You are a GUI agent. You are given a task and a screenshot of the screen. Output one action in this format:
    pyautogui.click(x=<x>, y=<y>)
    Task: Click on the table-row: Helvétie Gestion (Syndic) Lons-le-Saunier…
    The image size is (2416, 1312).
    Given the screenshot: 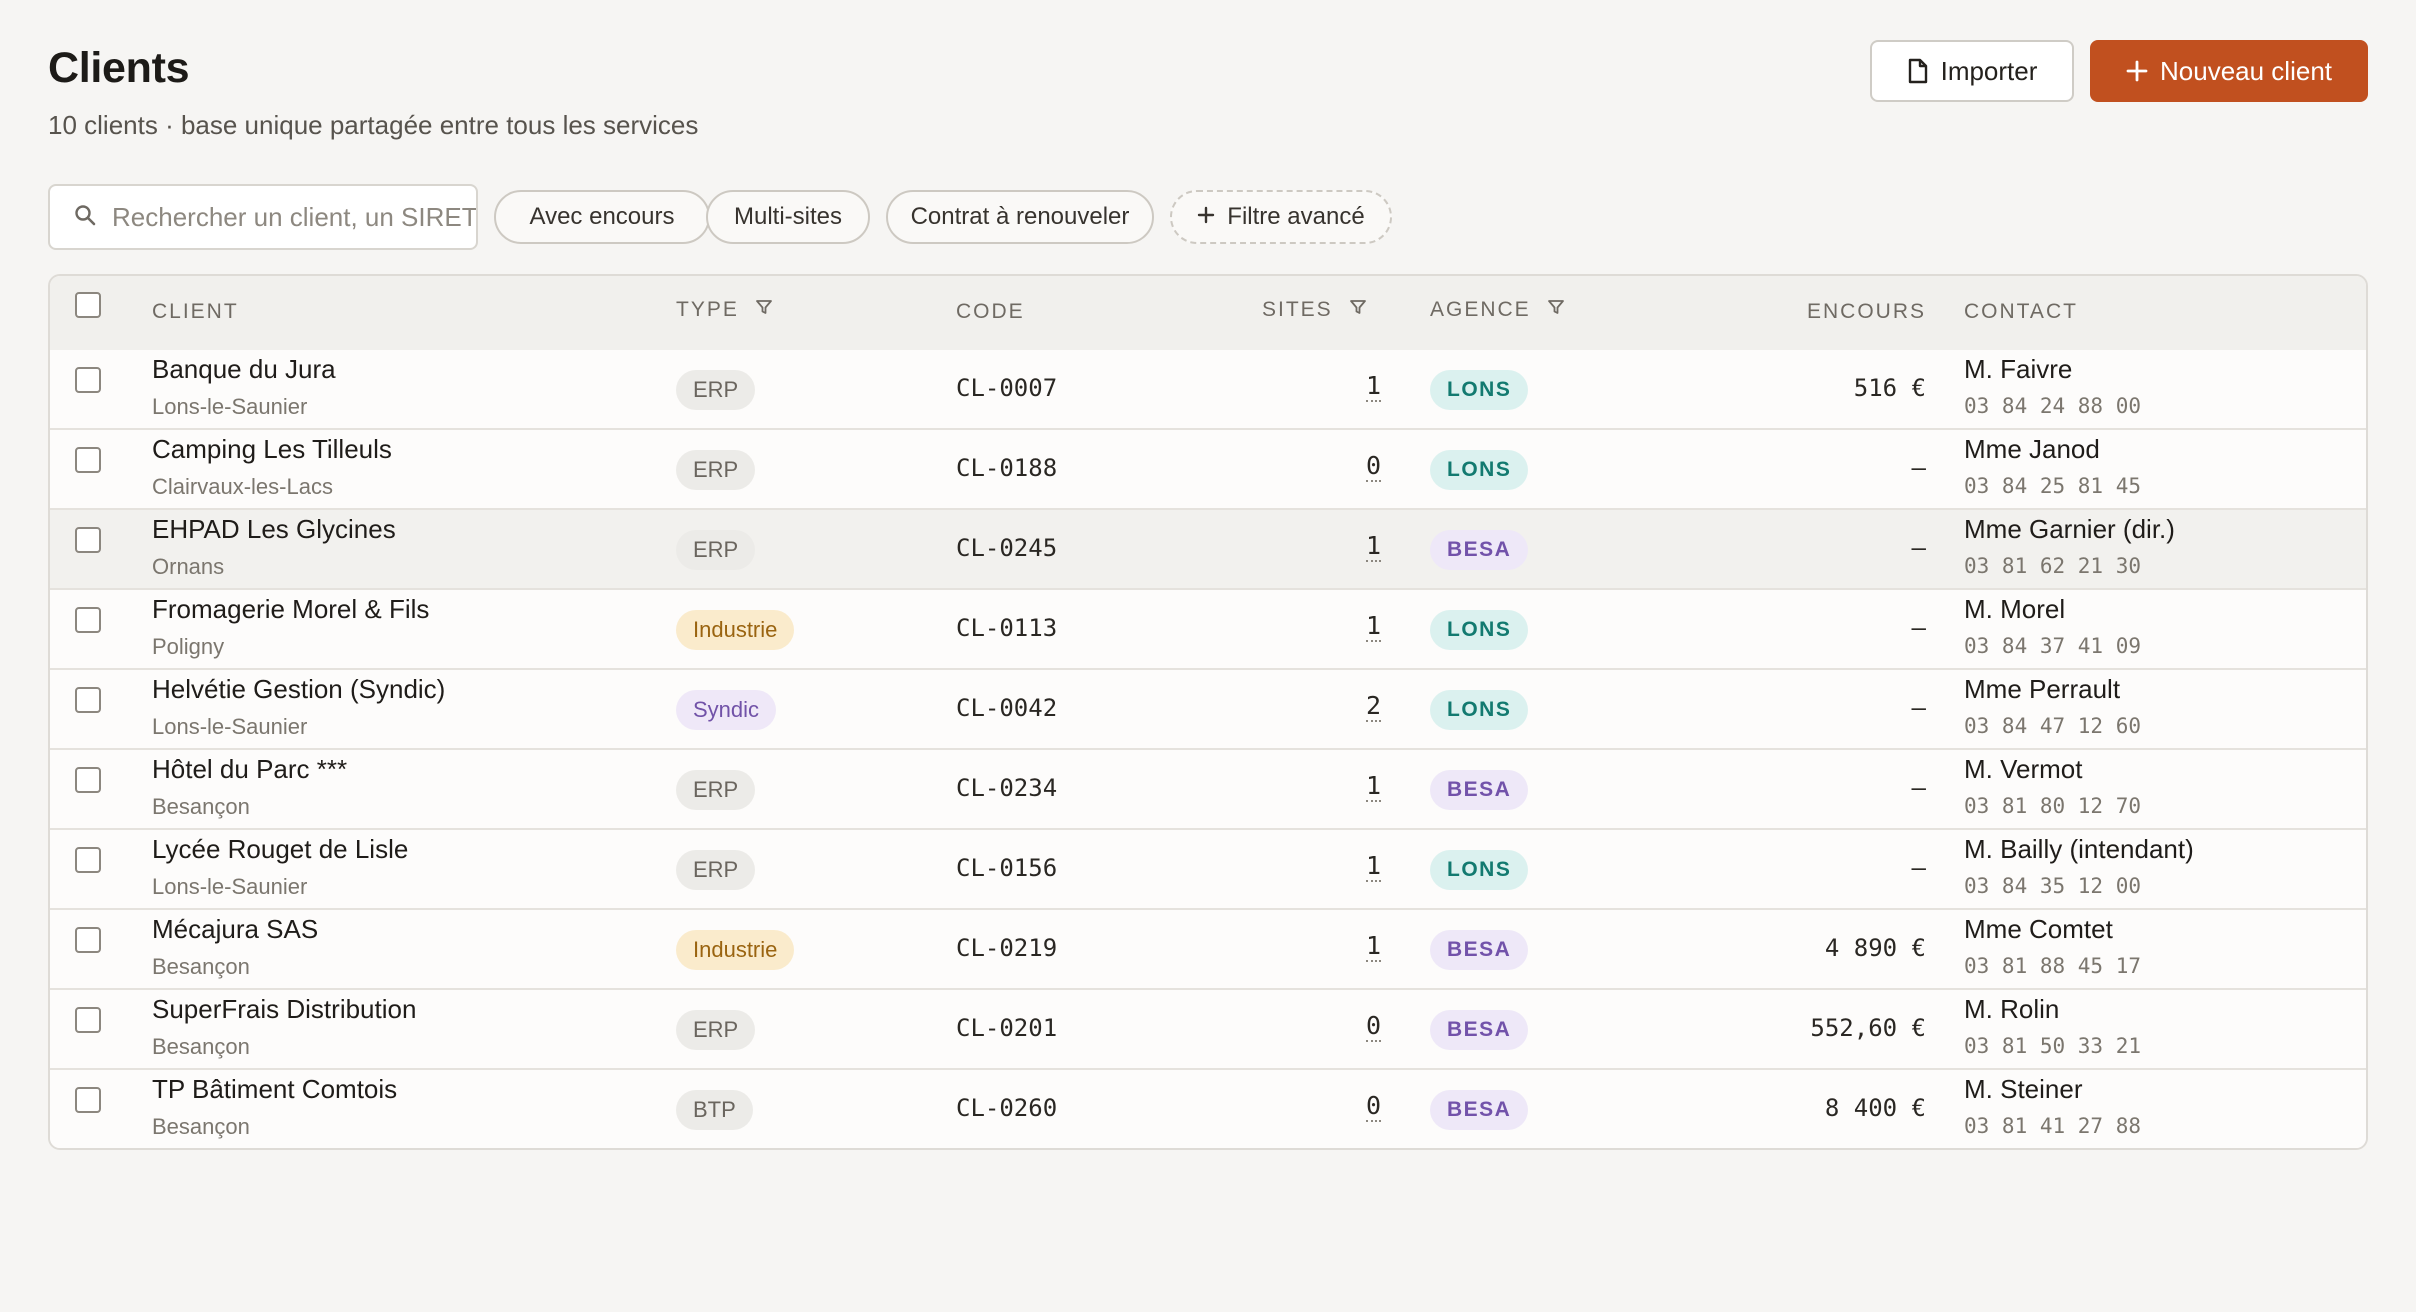 What is the action you would take?
    pyautogui.click(x=1208, y=710)
    